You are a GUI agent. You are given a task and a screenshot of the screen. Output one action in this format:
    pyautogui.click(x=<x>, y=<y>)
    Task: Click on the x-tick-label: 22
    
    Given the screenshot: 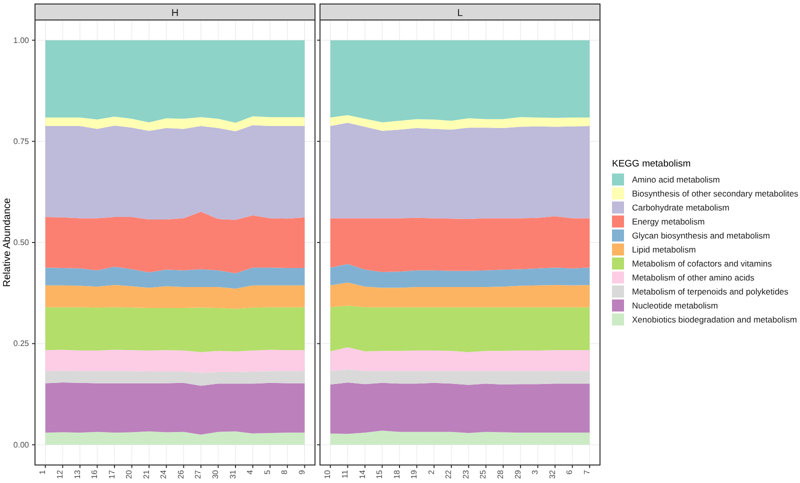 What is the action you would take?
    pyautogui.click(x=449, y=474)
    